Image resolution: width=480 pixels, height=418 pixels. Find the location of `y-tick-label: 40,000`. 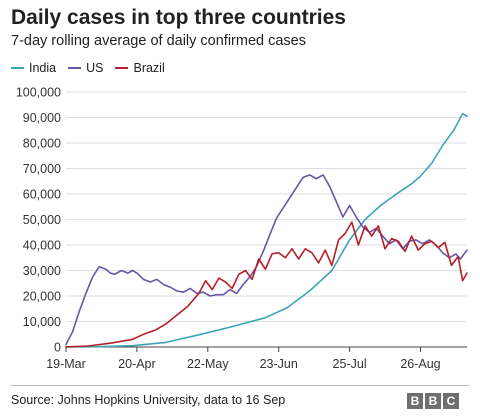

y-tick-label: 40,000 is located at coordinates (42, 246).